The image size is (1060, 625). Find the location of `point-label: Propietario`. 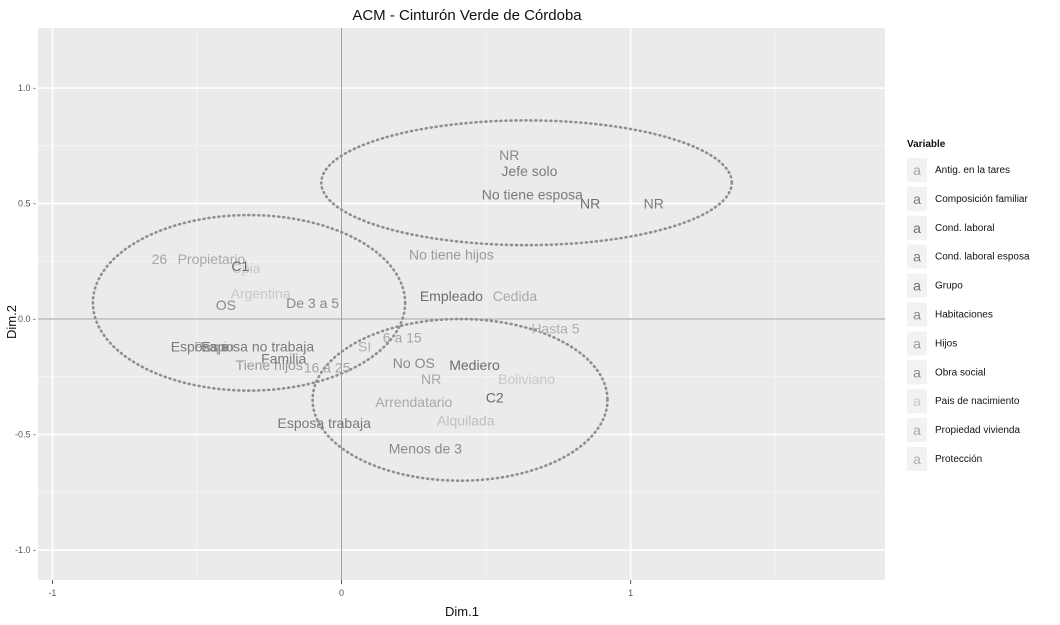

point-label: Propietario is located at coordinates (212, 259).